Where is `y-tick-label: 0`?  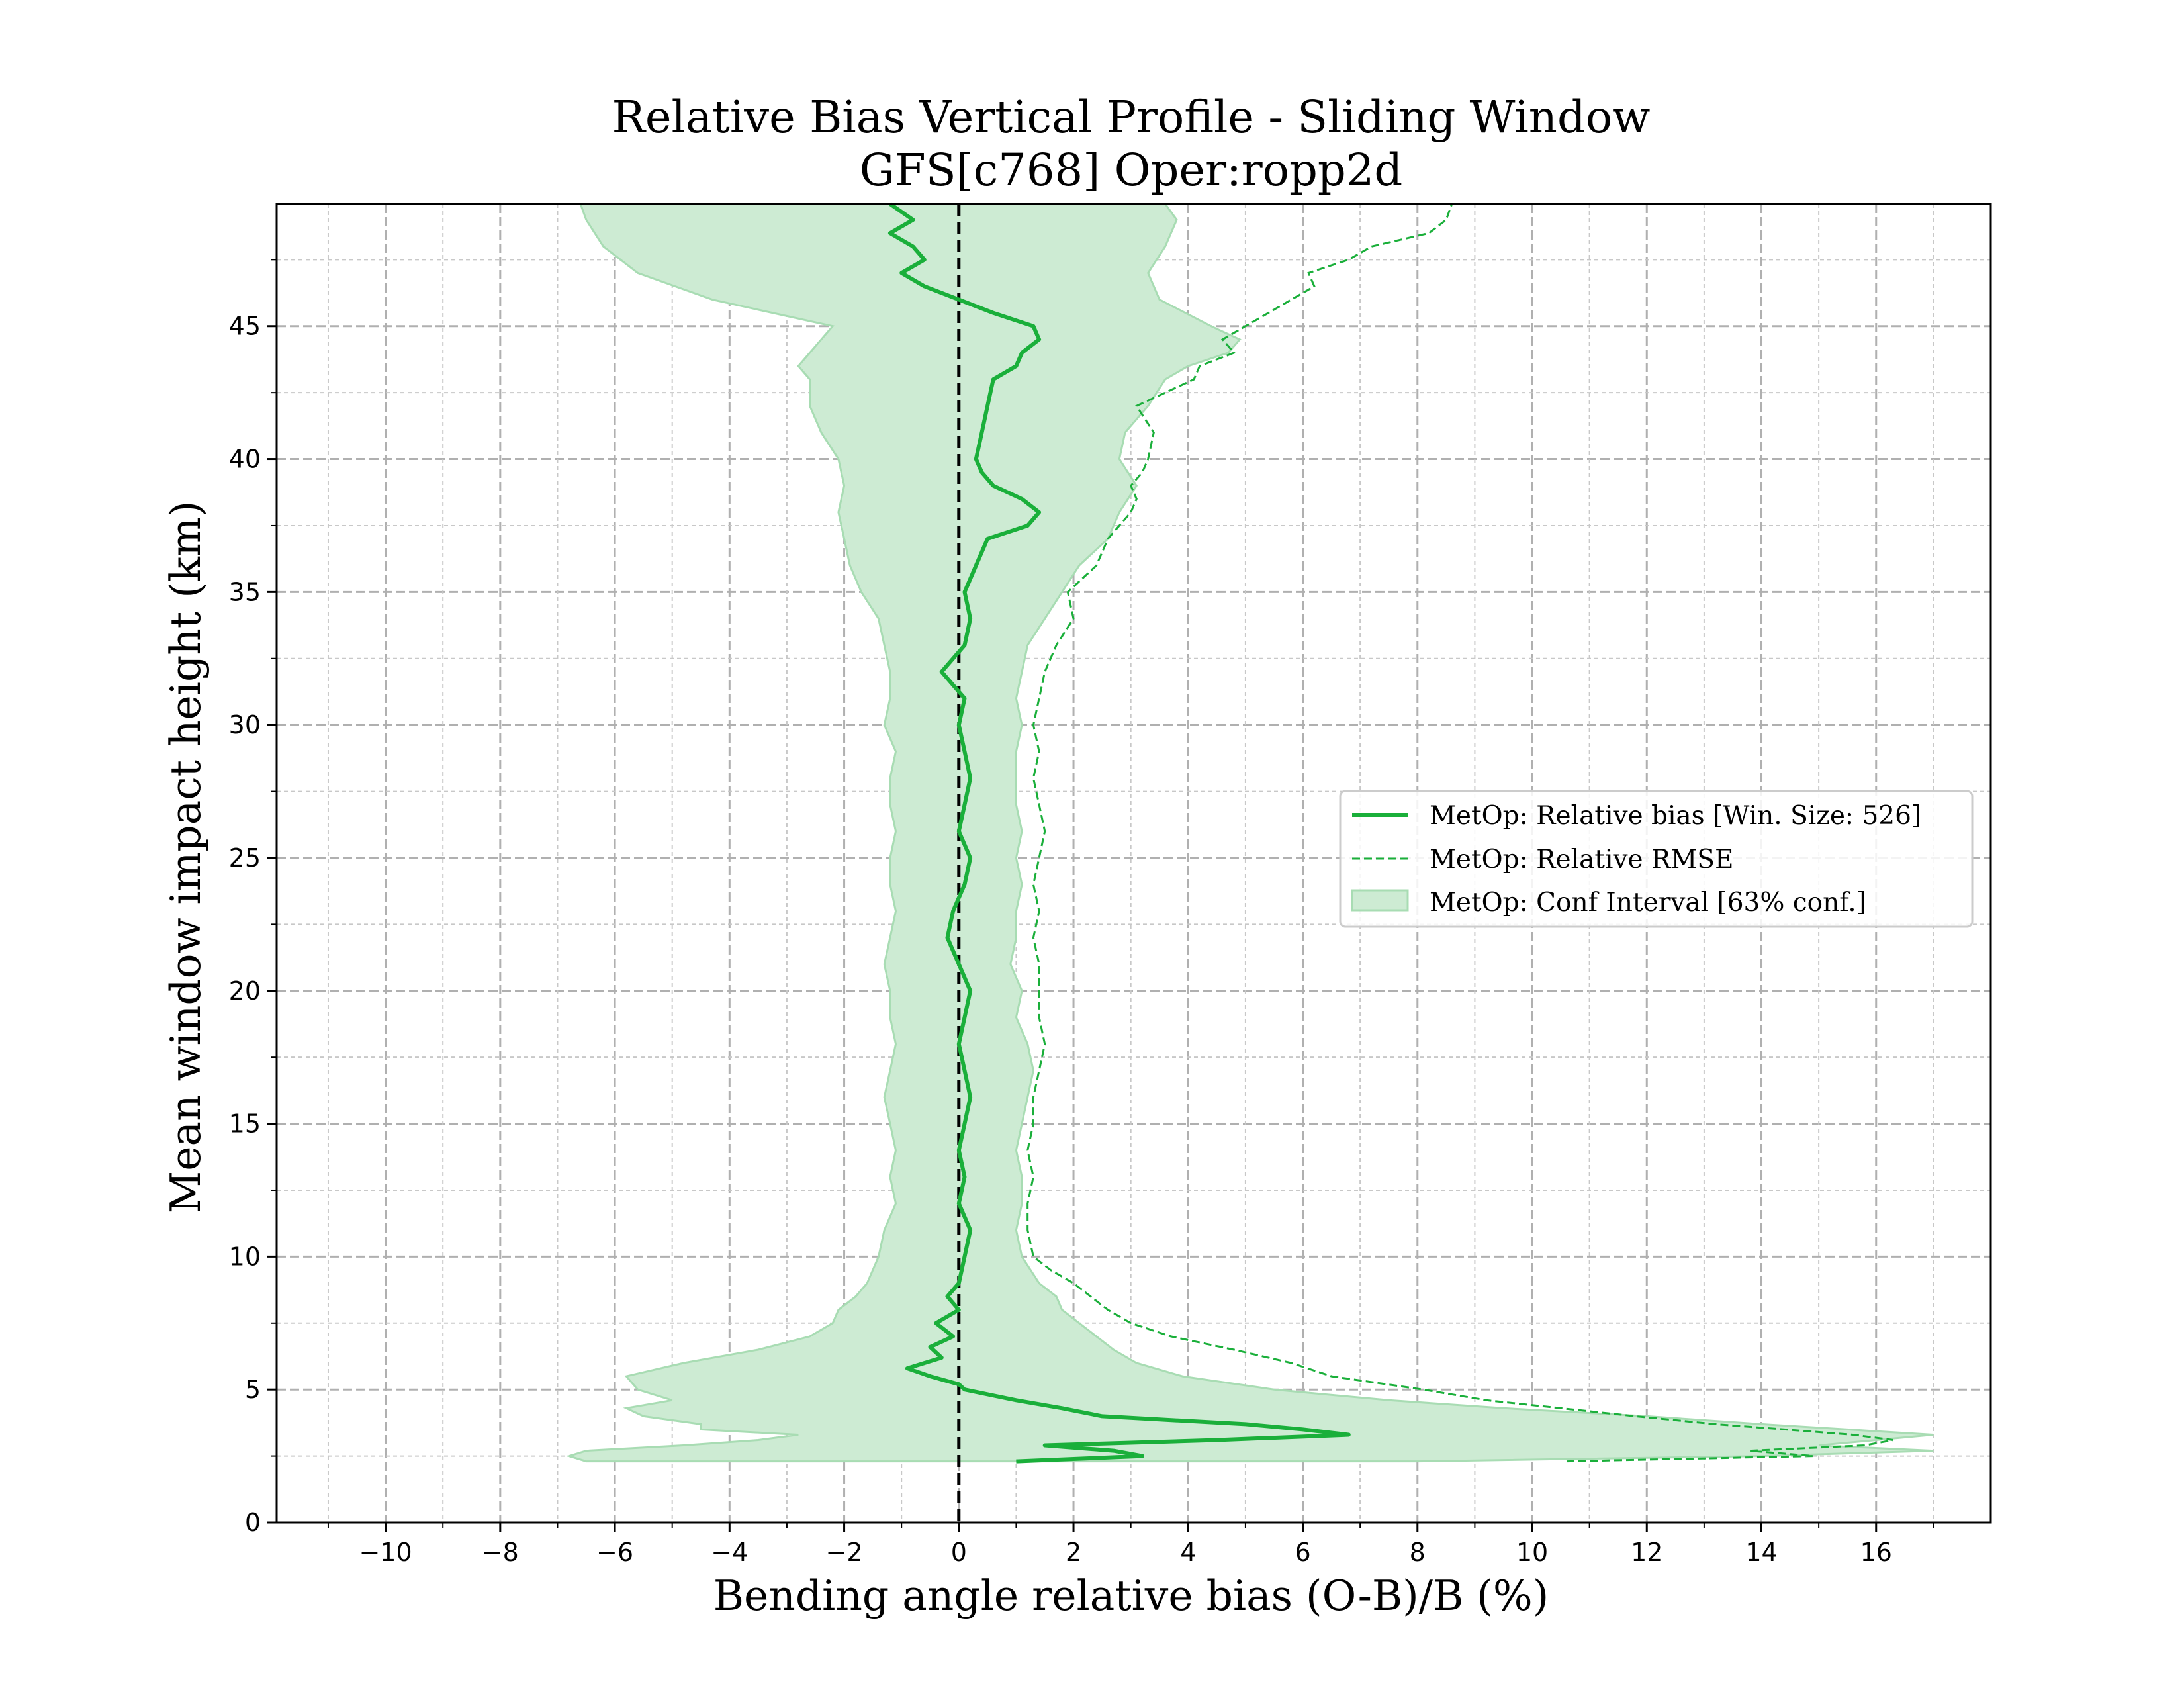
y-tick-label: 0 is located at coordinates (253, 1522).